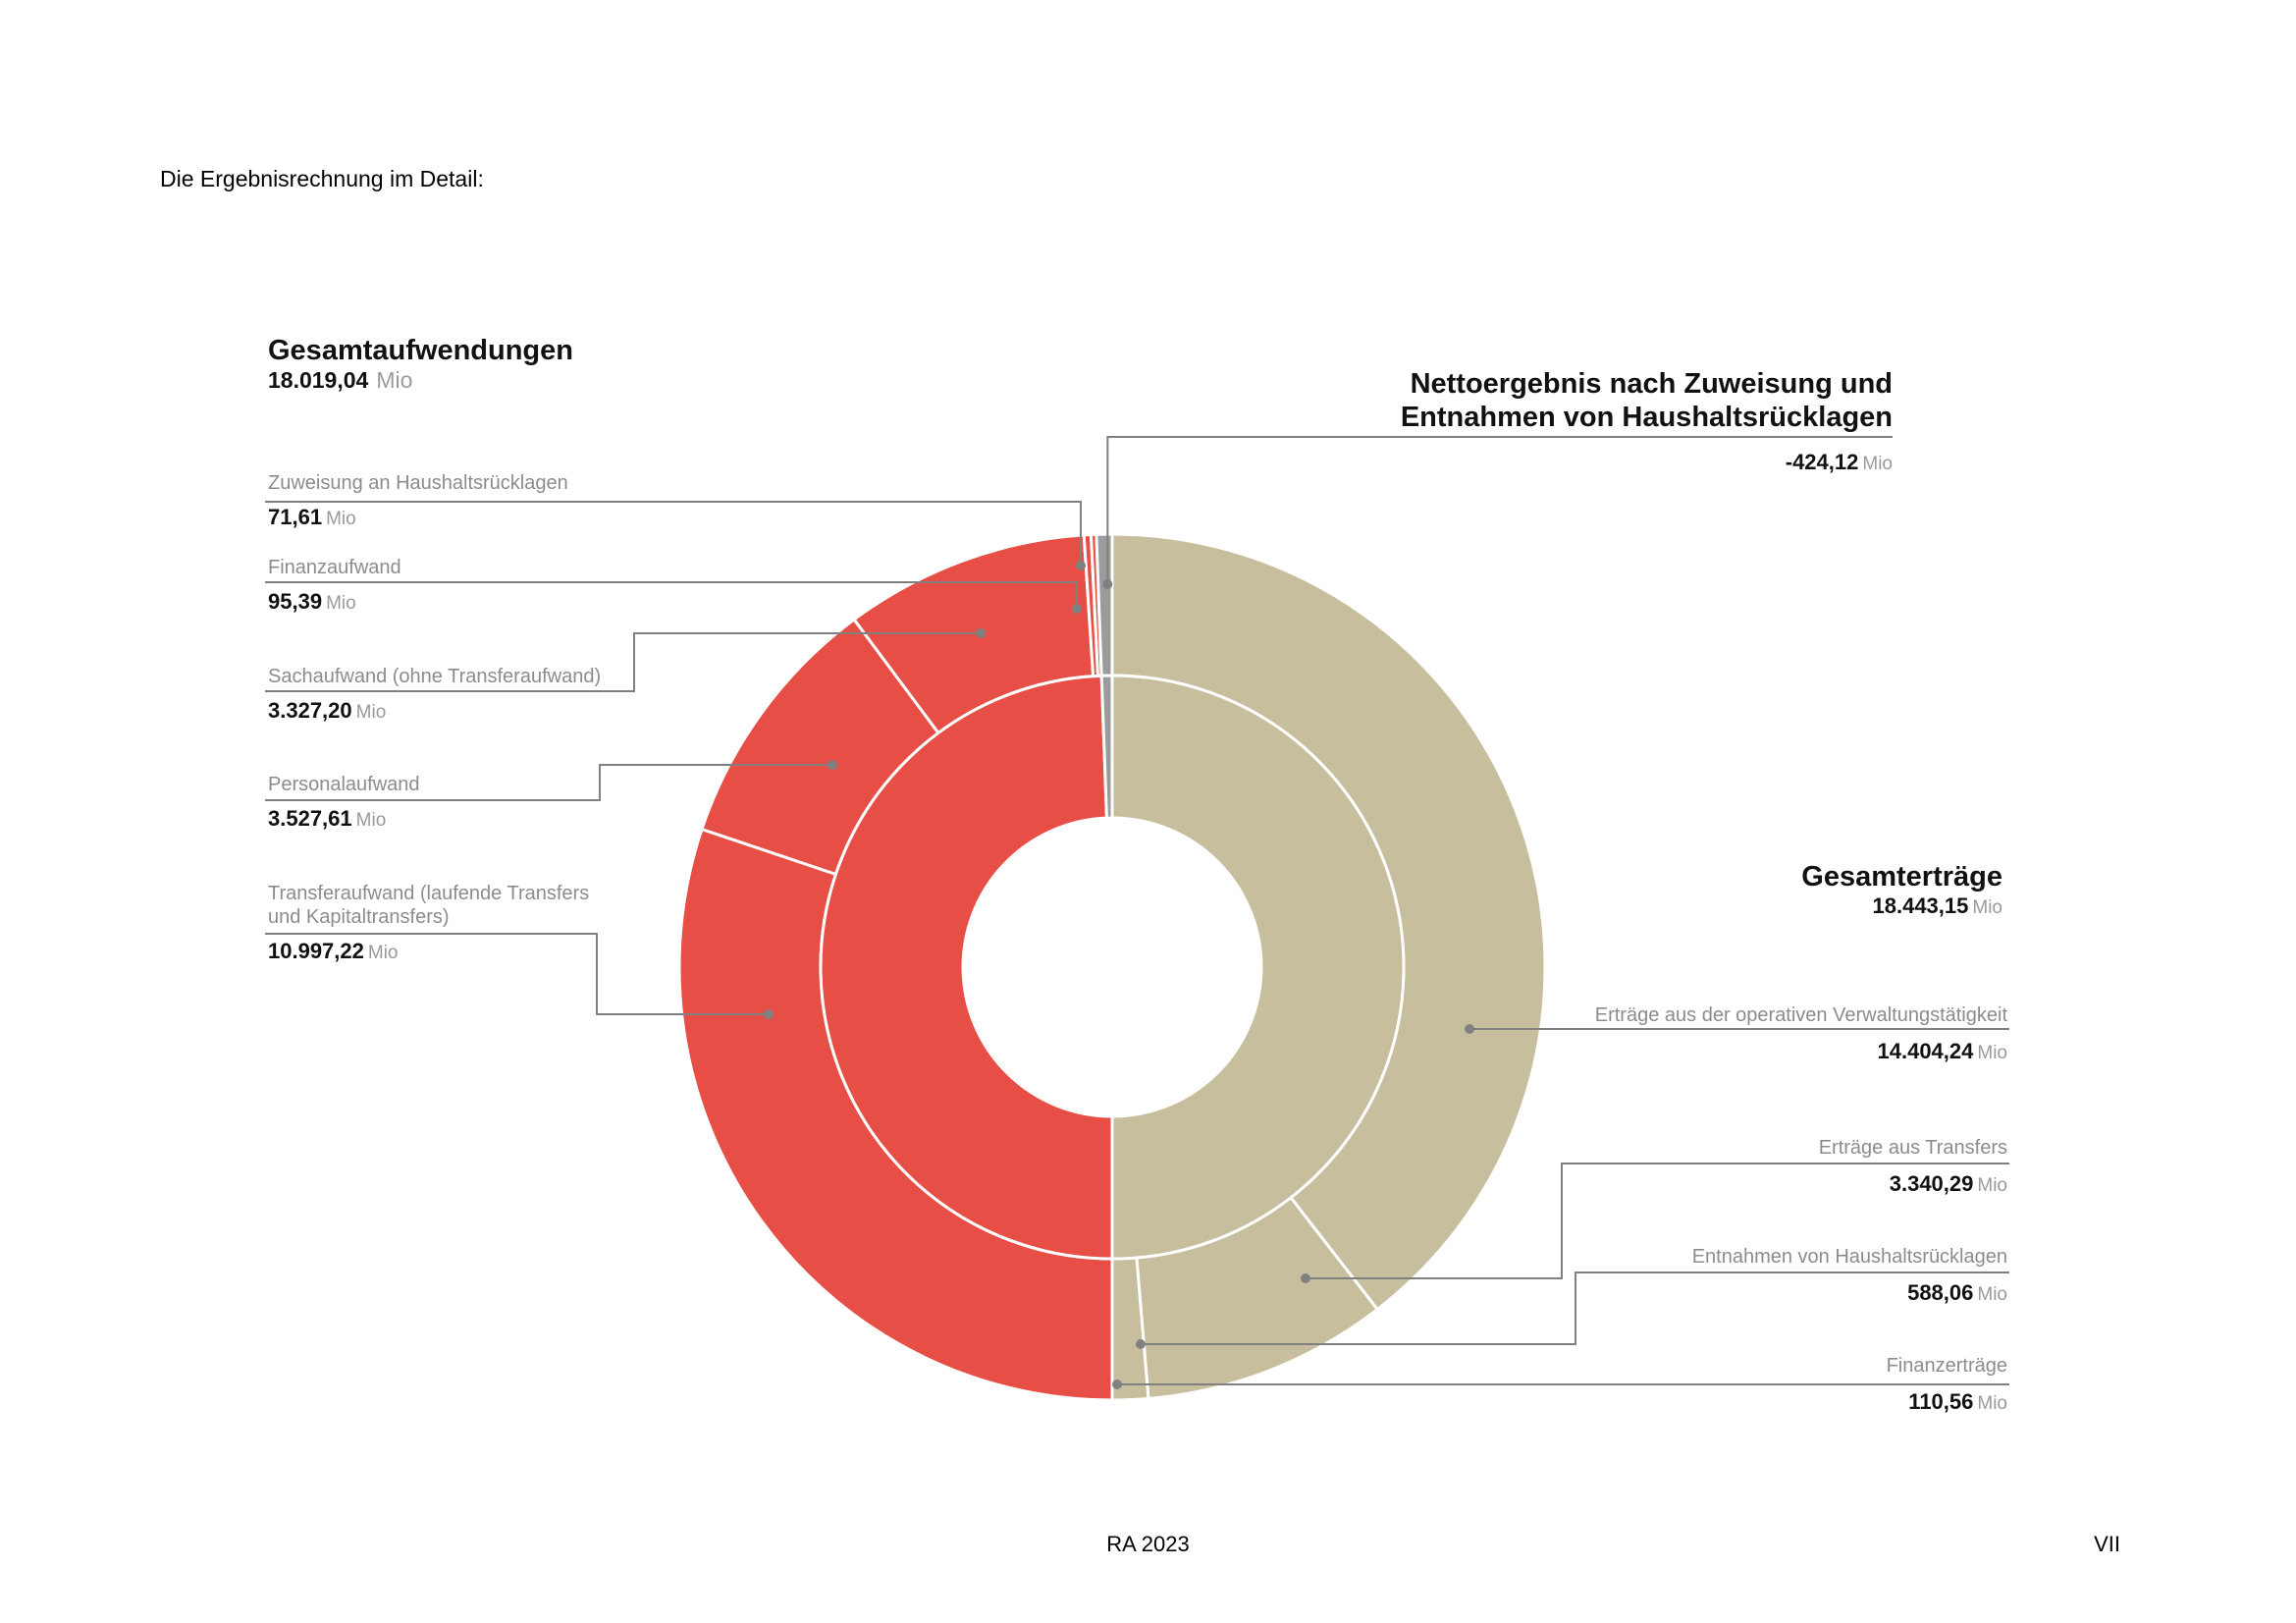  Describe the element at coordinates (1575, 1308) in the screenshot. I see `leader-income-reserves` at that location.